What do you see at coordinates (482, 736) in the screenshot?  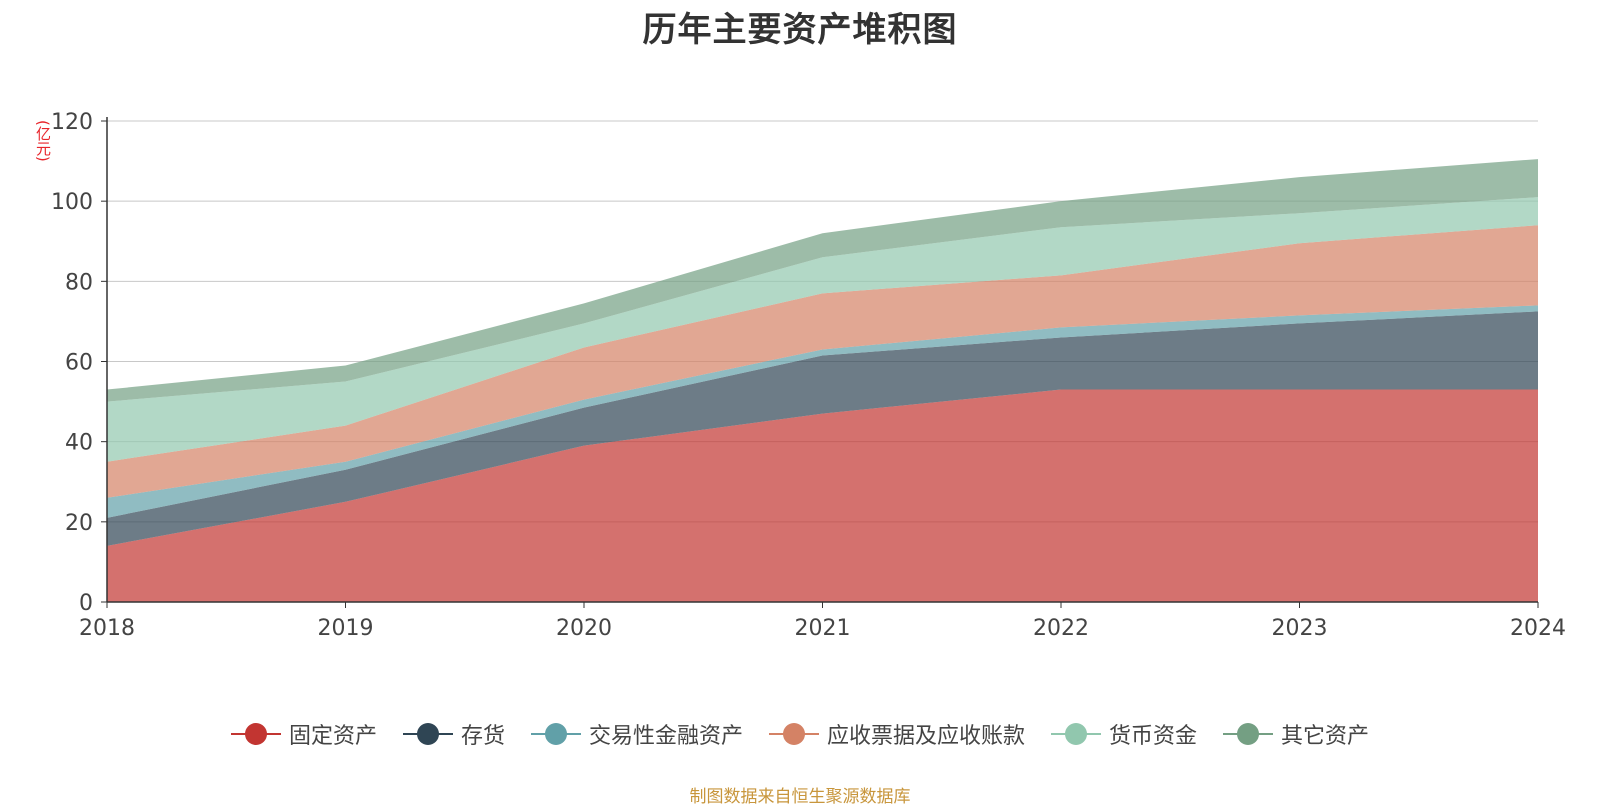 I see `legend-label: 存货` at bounding box center [482, 736].